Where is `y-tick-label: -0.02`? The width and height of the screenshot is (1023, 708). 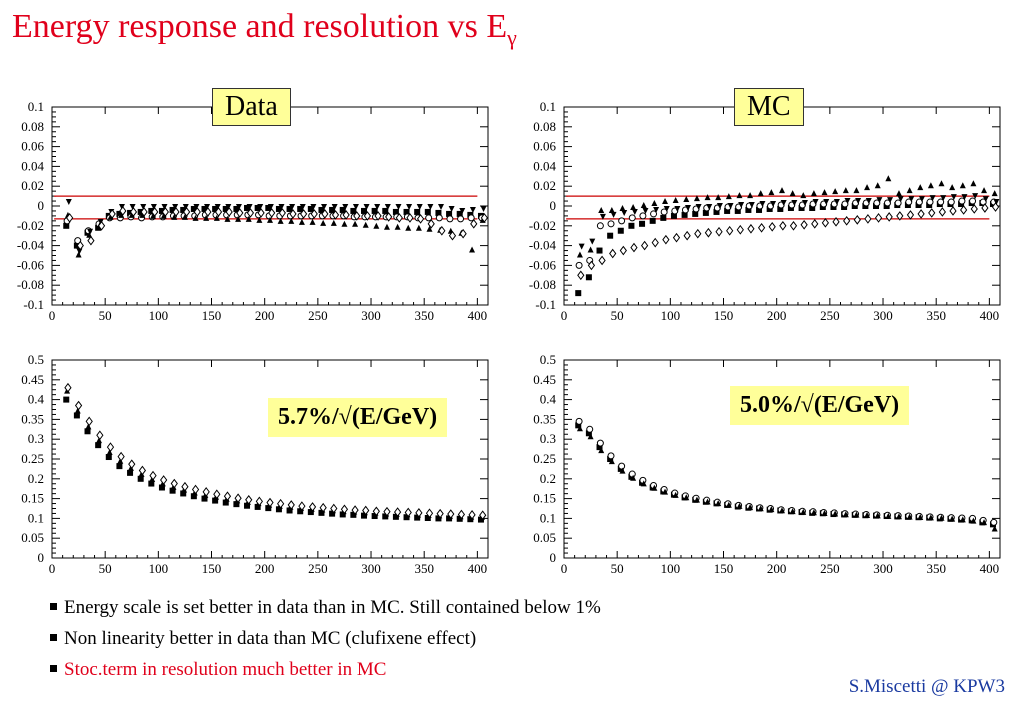 y-tick-label: -0.02 is located at coordinates (542, 225).